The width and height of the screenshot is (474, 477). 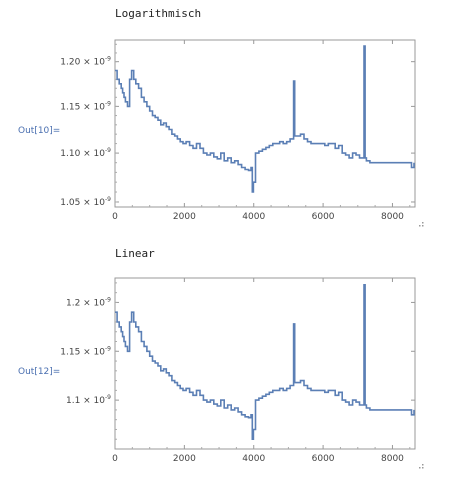 What do you see at coordinates (88, 302) in the screenshot?
I see `y-tick-label-linear-2: 1.2 × 10⁻⁹` at bounding box center [88, 302].